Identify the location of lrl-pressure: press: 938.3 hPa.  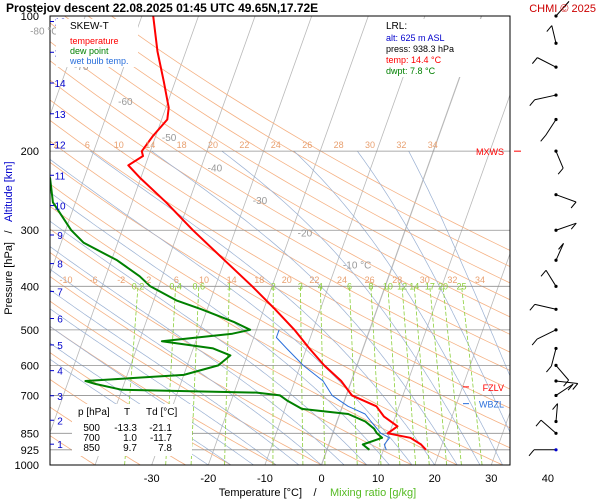
(420, 49).